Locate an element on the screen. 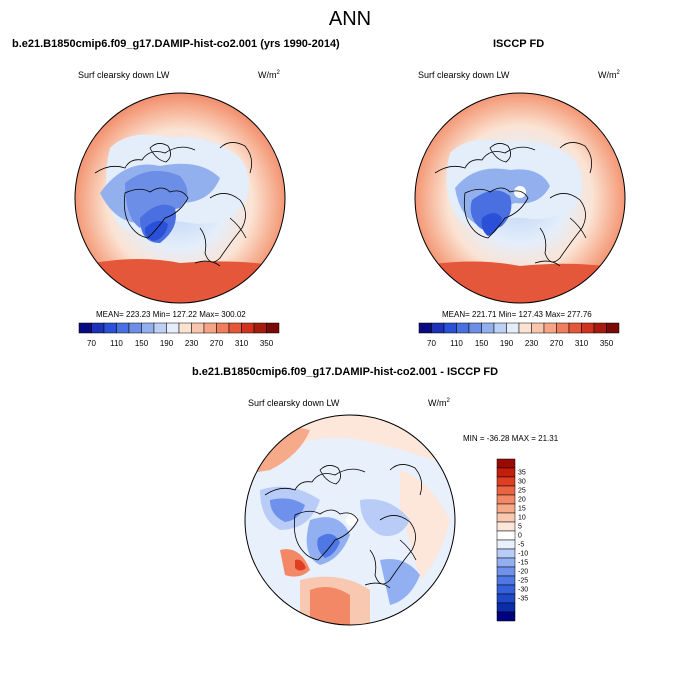 Image resolution: width=700 pixels, height=700 pixels. panel-model-stats: MEAN= 223.23 Min= 127.22 Max= 300.02 is located at coordinates (171, 314).